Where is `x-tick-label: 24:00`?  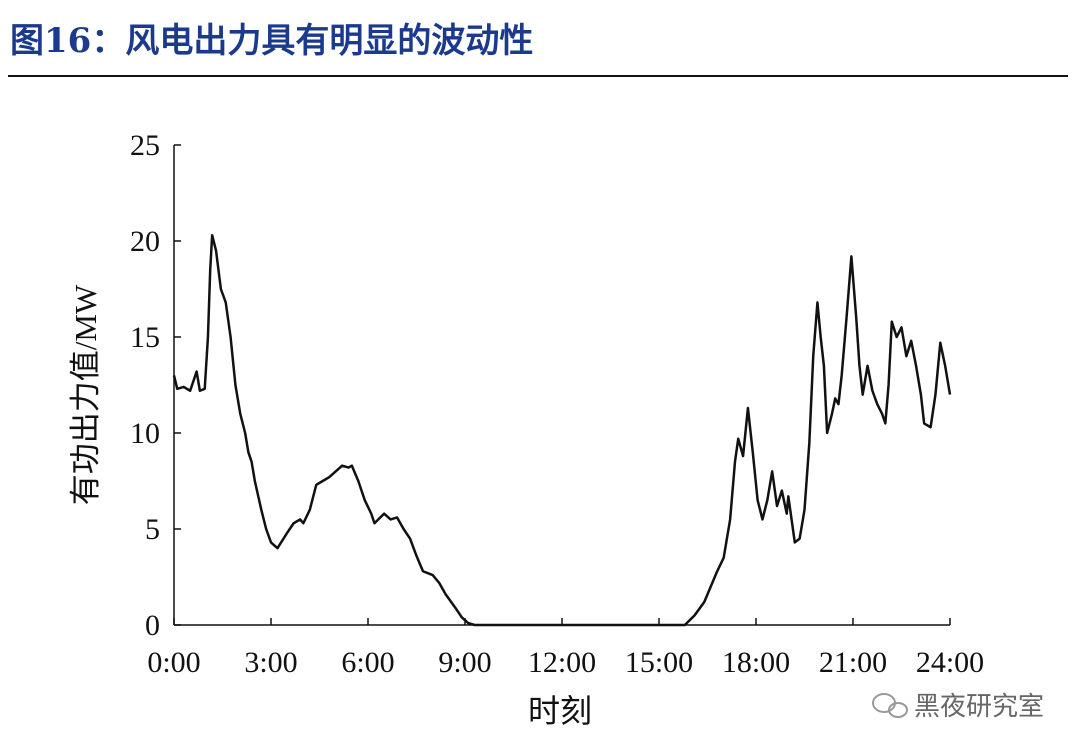
x-tick-label: 24:00 is located at coordinates (950, 662).